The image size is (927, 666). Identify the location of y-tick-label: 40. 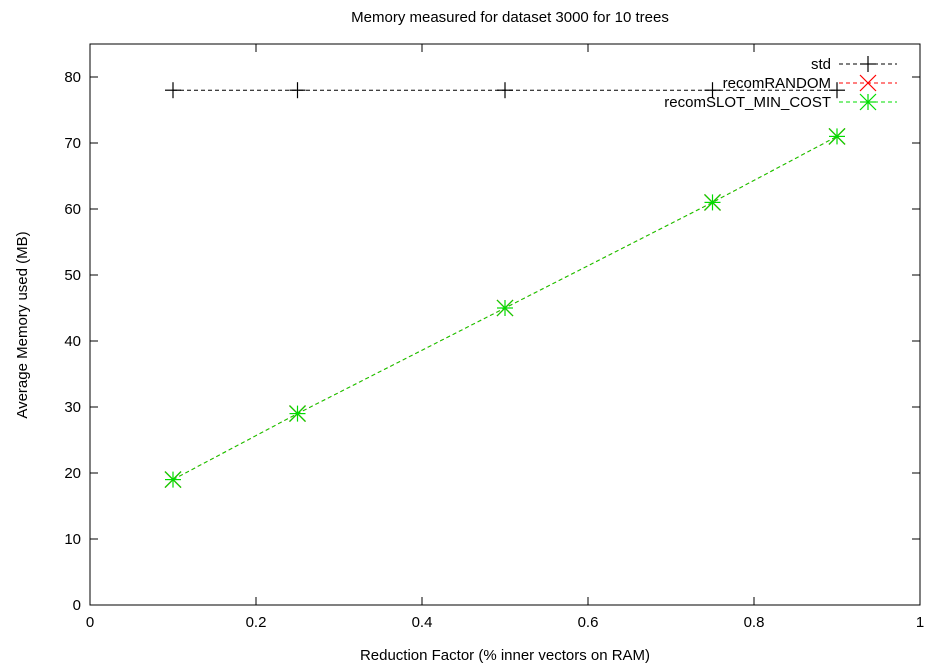
(72, 341).